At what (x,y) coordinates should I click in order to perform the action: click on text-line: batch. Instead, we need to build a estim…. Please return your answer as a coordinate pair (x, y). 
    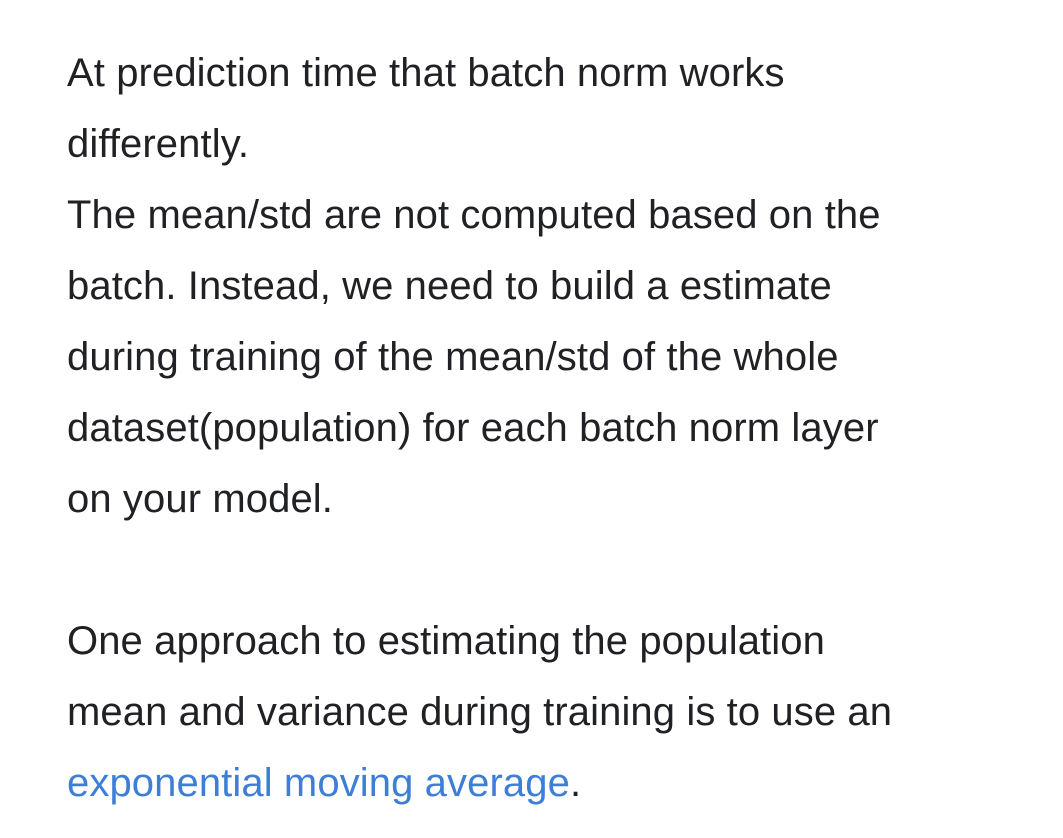
    Looking at the image, I should click on (449, 286).